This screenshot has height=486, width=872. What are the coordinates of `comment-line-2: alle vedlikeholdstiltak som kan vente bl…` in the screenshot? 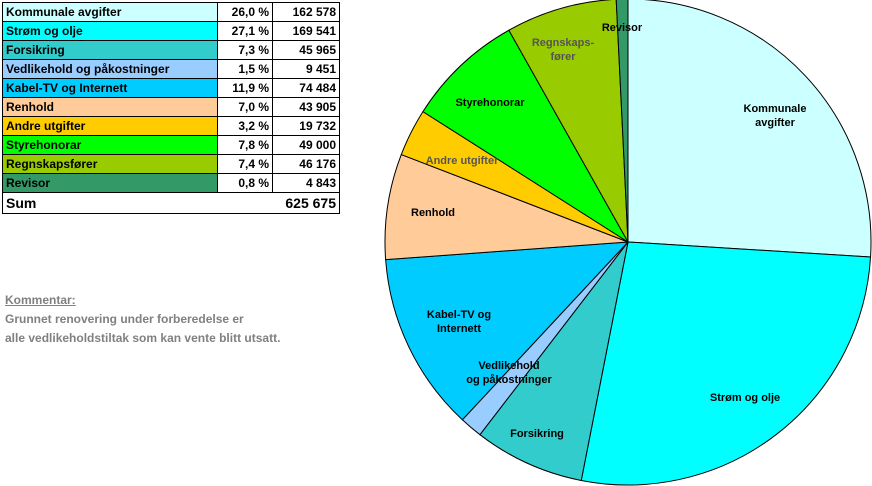 It's located at (143, 338).